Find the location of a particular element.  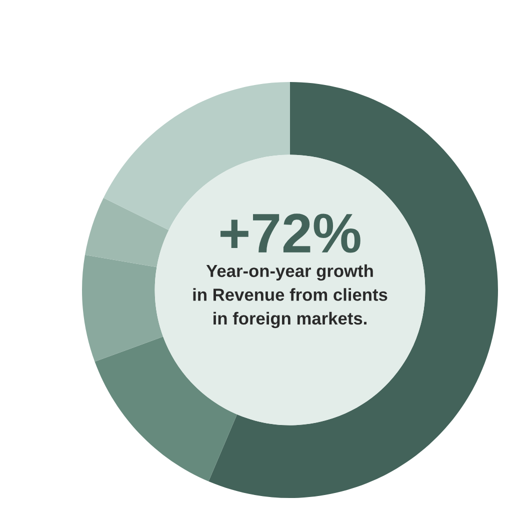

text: +72% is located at coordinates (290, 233).